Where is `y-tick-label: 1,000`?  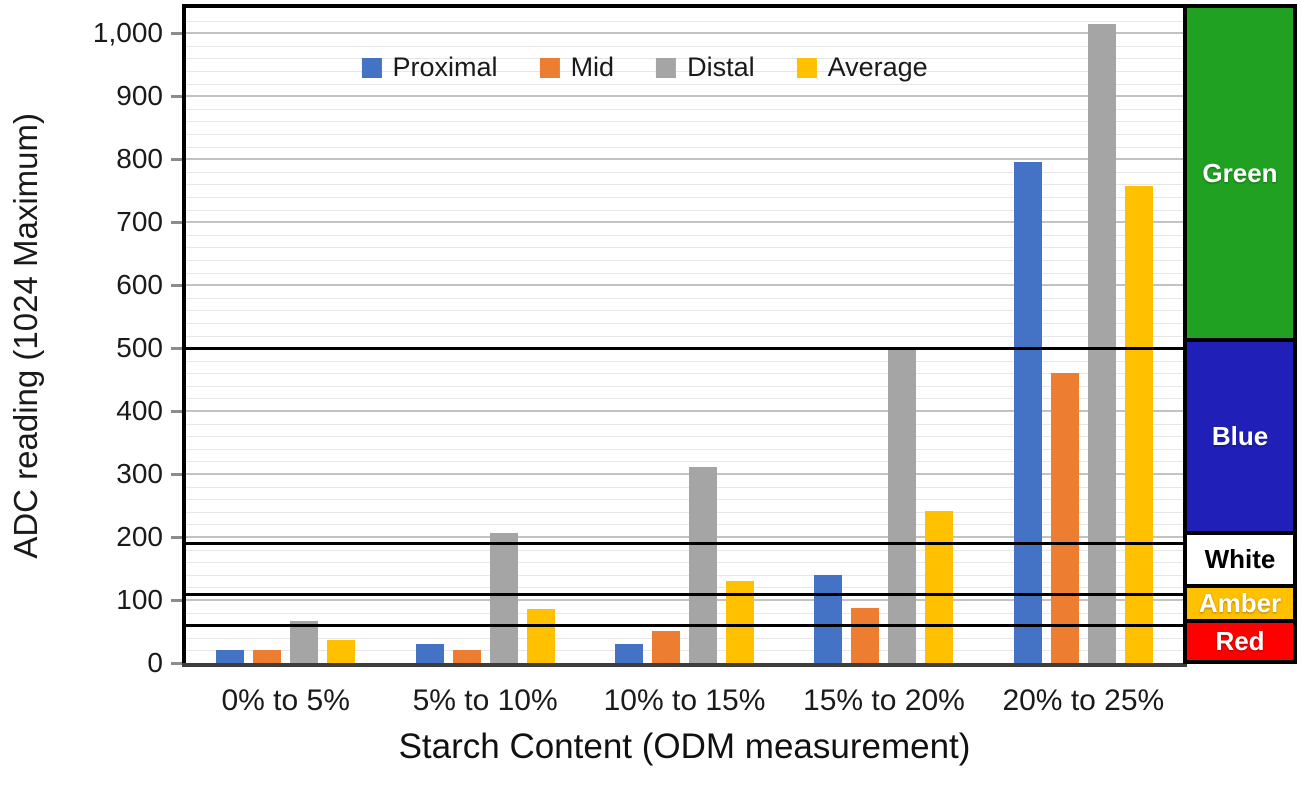 y-tick-label: 1,000 is located at coordinates (127, 33).